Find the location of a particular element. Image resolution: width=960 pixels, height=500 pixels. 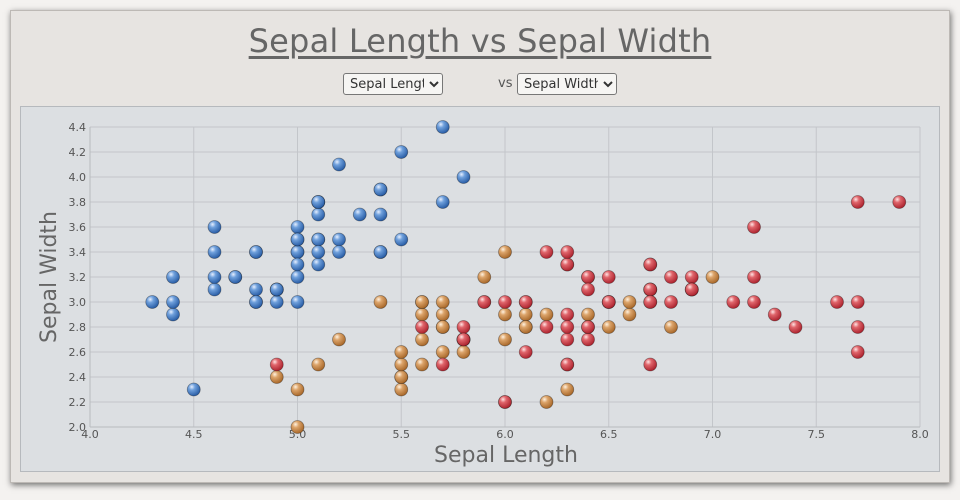

x-tick-label: 4.0 is located at coordinates (90, 434).